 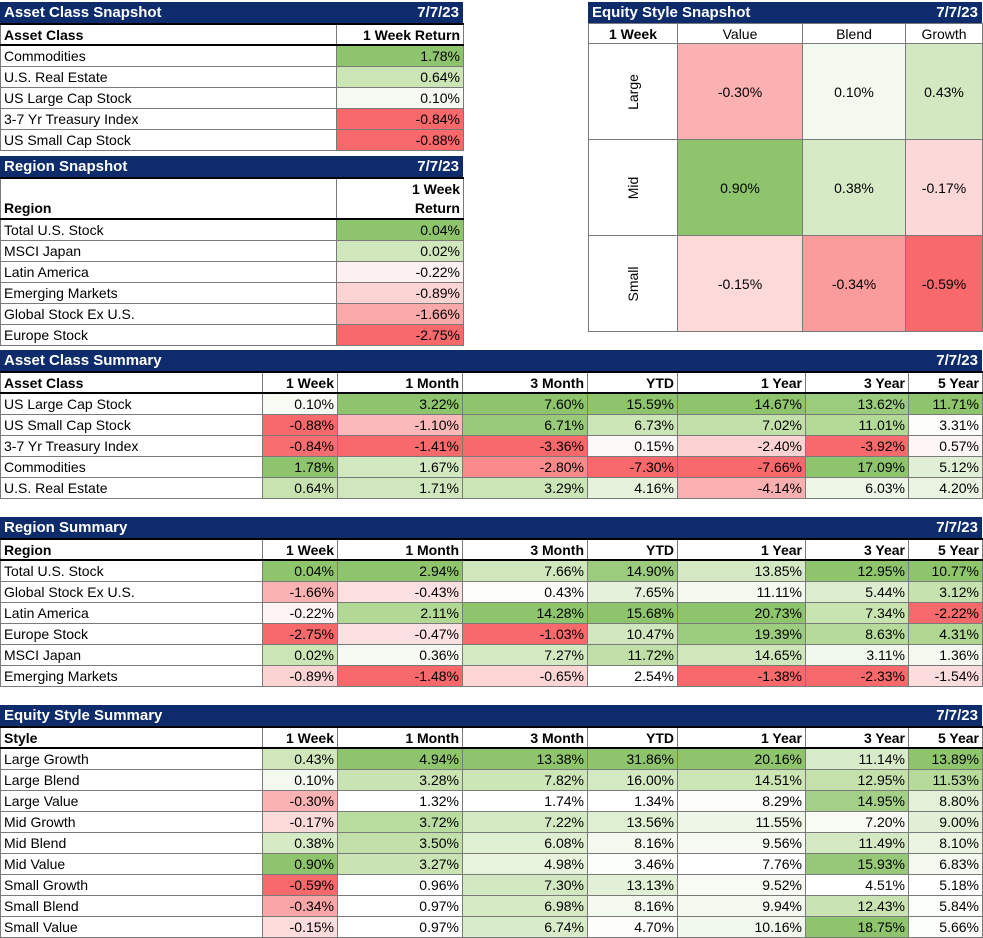 I want to click on row-label: Mid Value, so click(x=131, y=863).